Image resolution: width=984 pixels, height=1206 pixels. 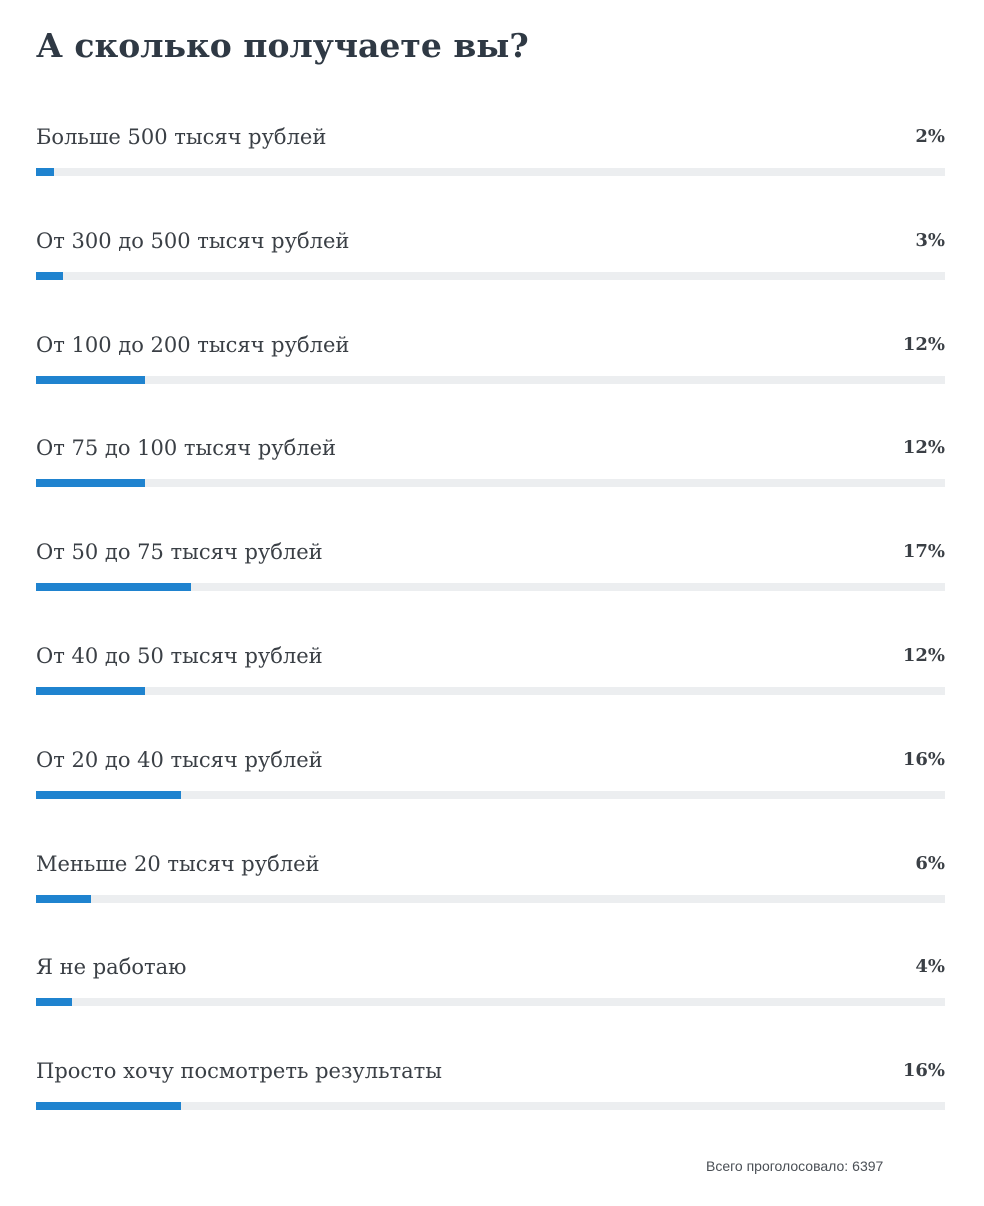 I want to click on total-votes-count: 6397, so click(x=868, y=1166).